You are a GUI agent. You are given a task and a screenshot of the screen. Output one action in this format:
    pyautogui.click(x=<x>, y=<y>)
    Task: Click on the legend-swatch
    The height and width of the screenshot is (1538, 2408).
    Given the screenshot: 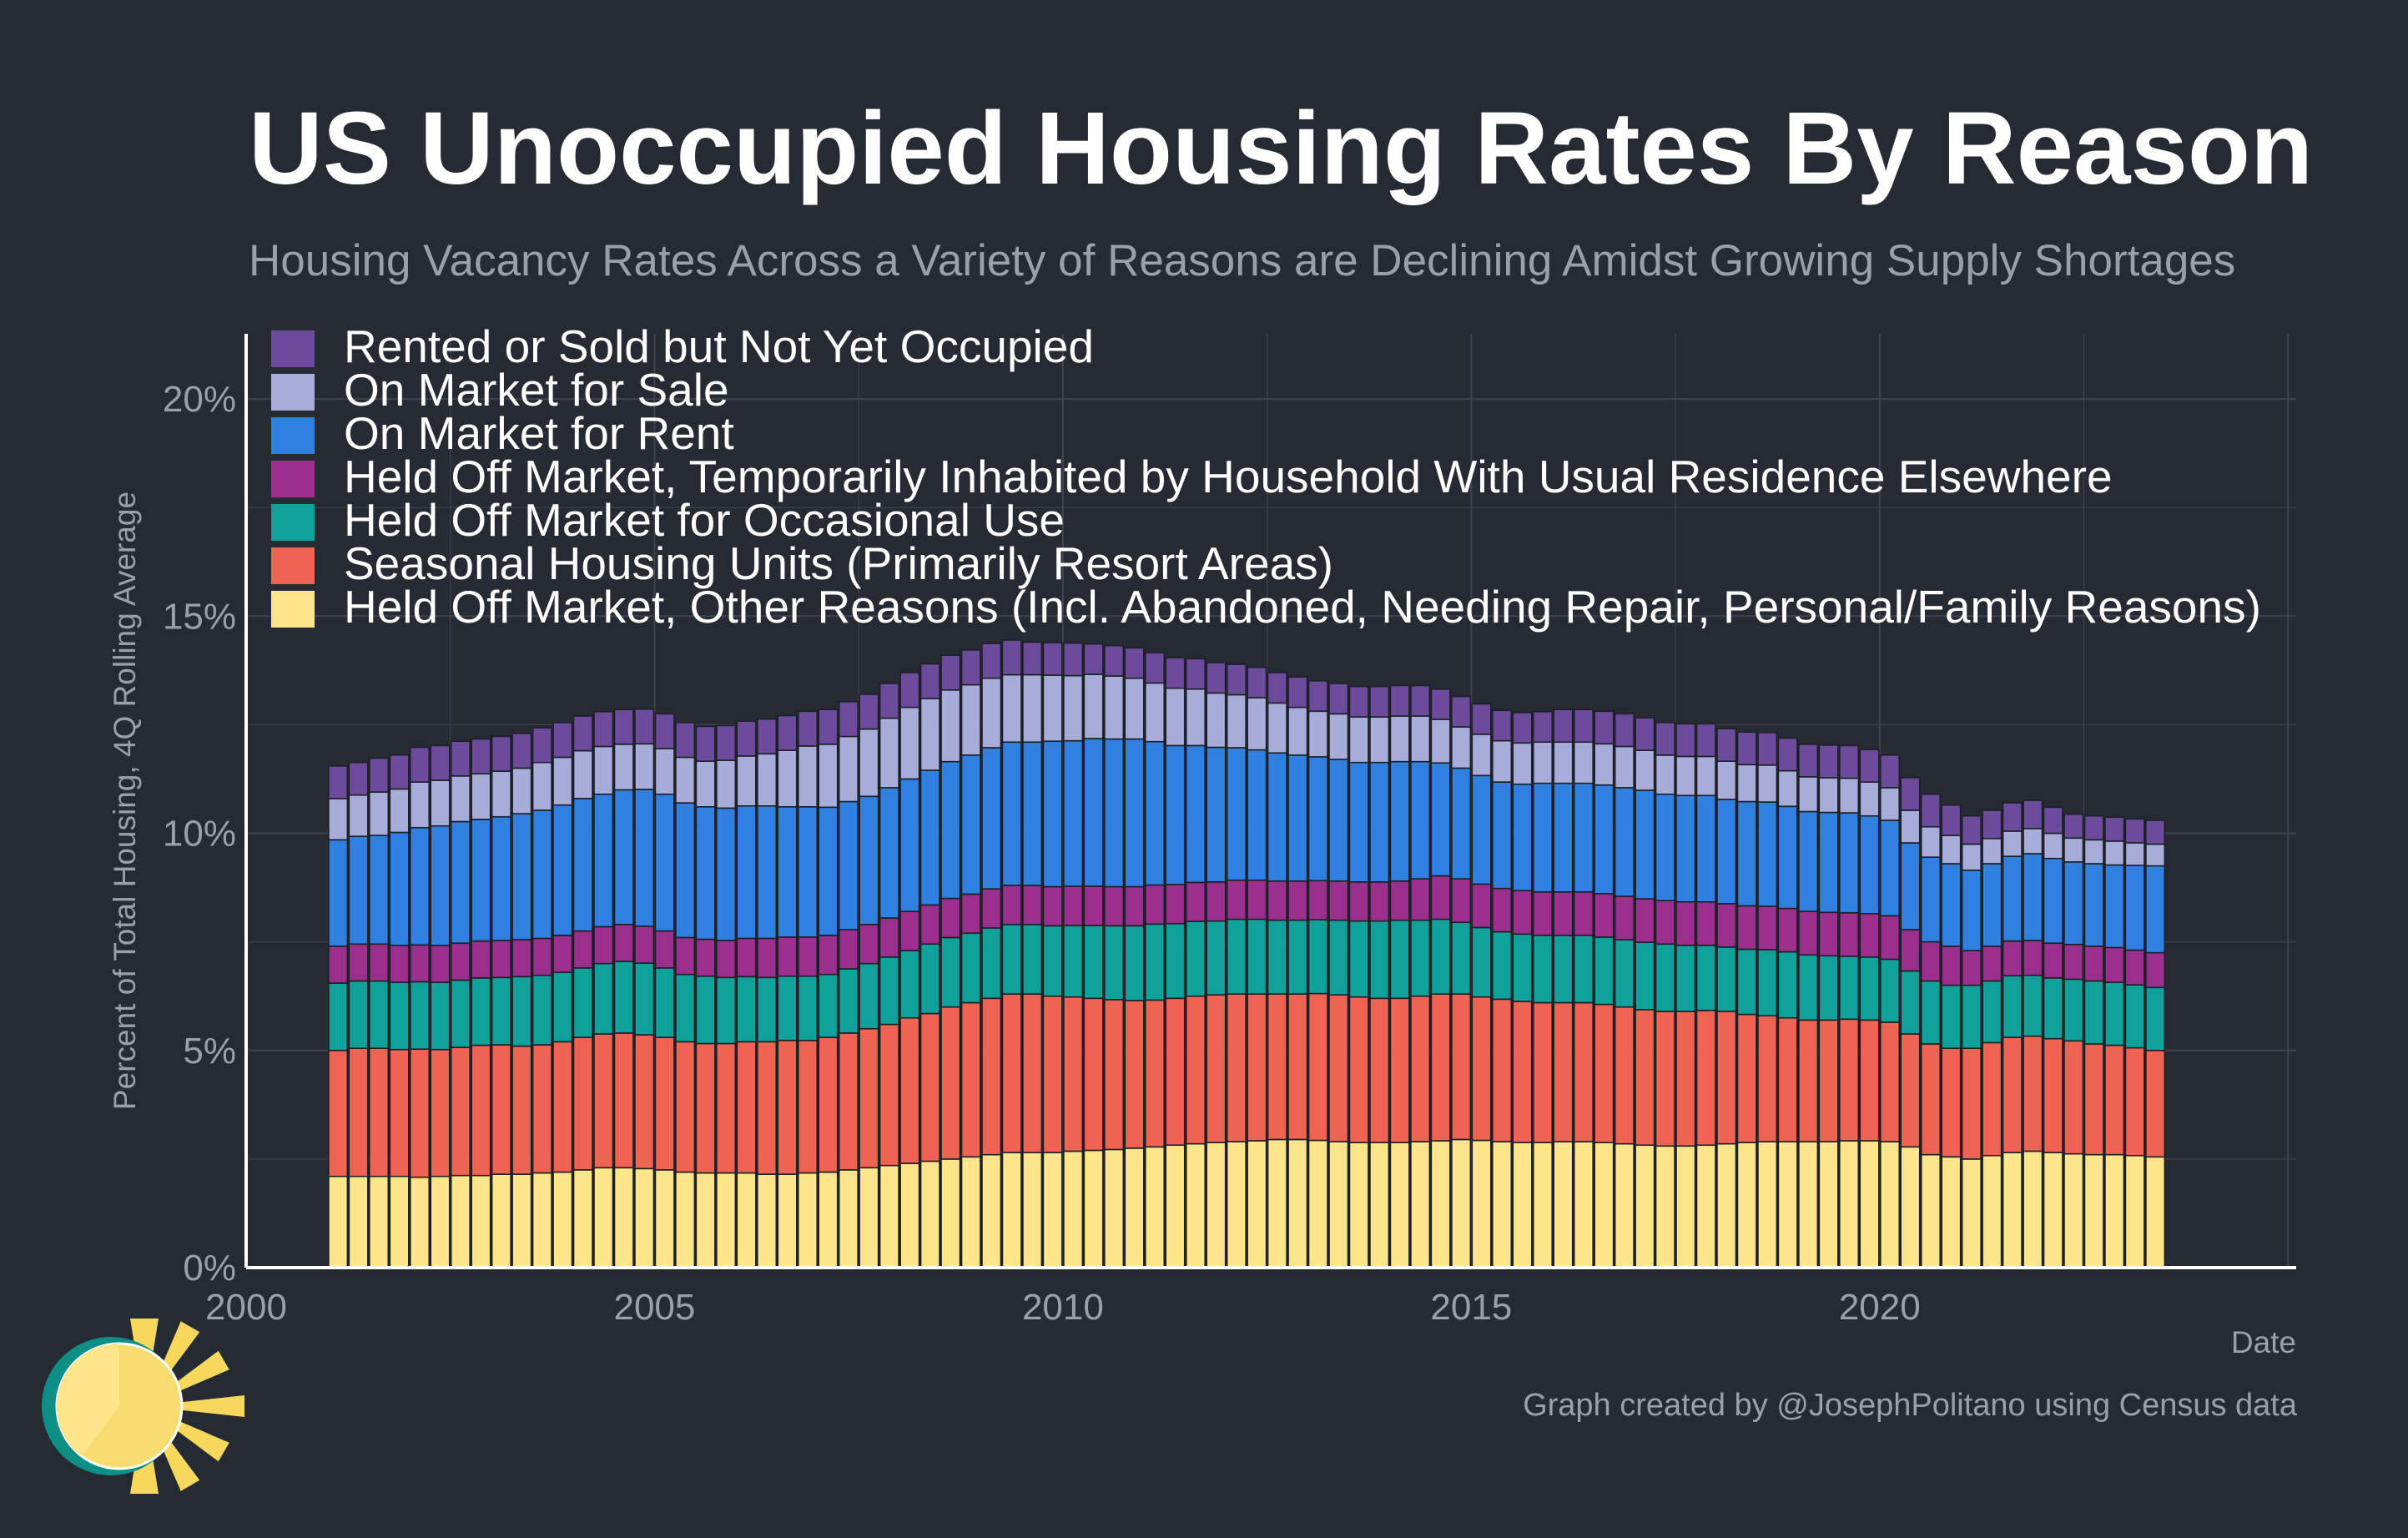 What is the action you would take?
    pyautogui.click(x=293, y=609)
    